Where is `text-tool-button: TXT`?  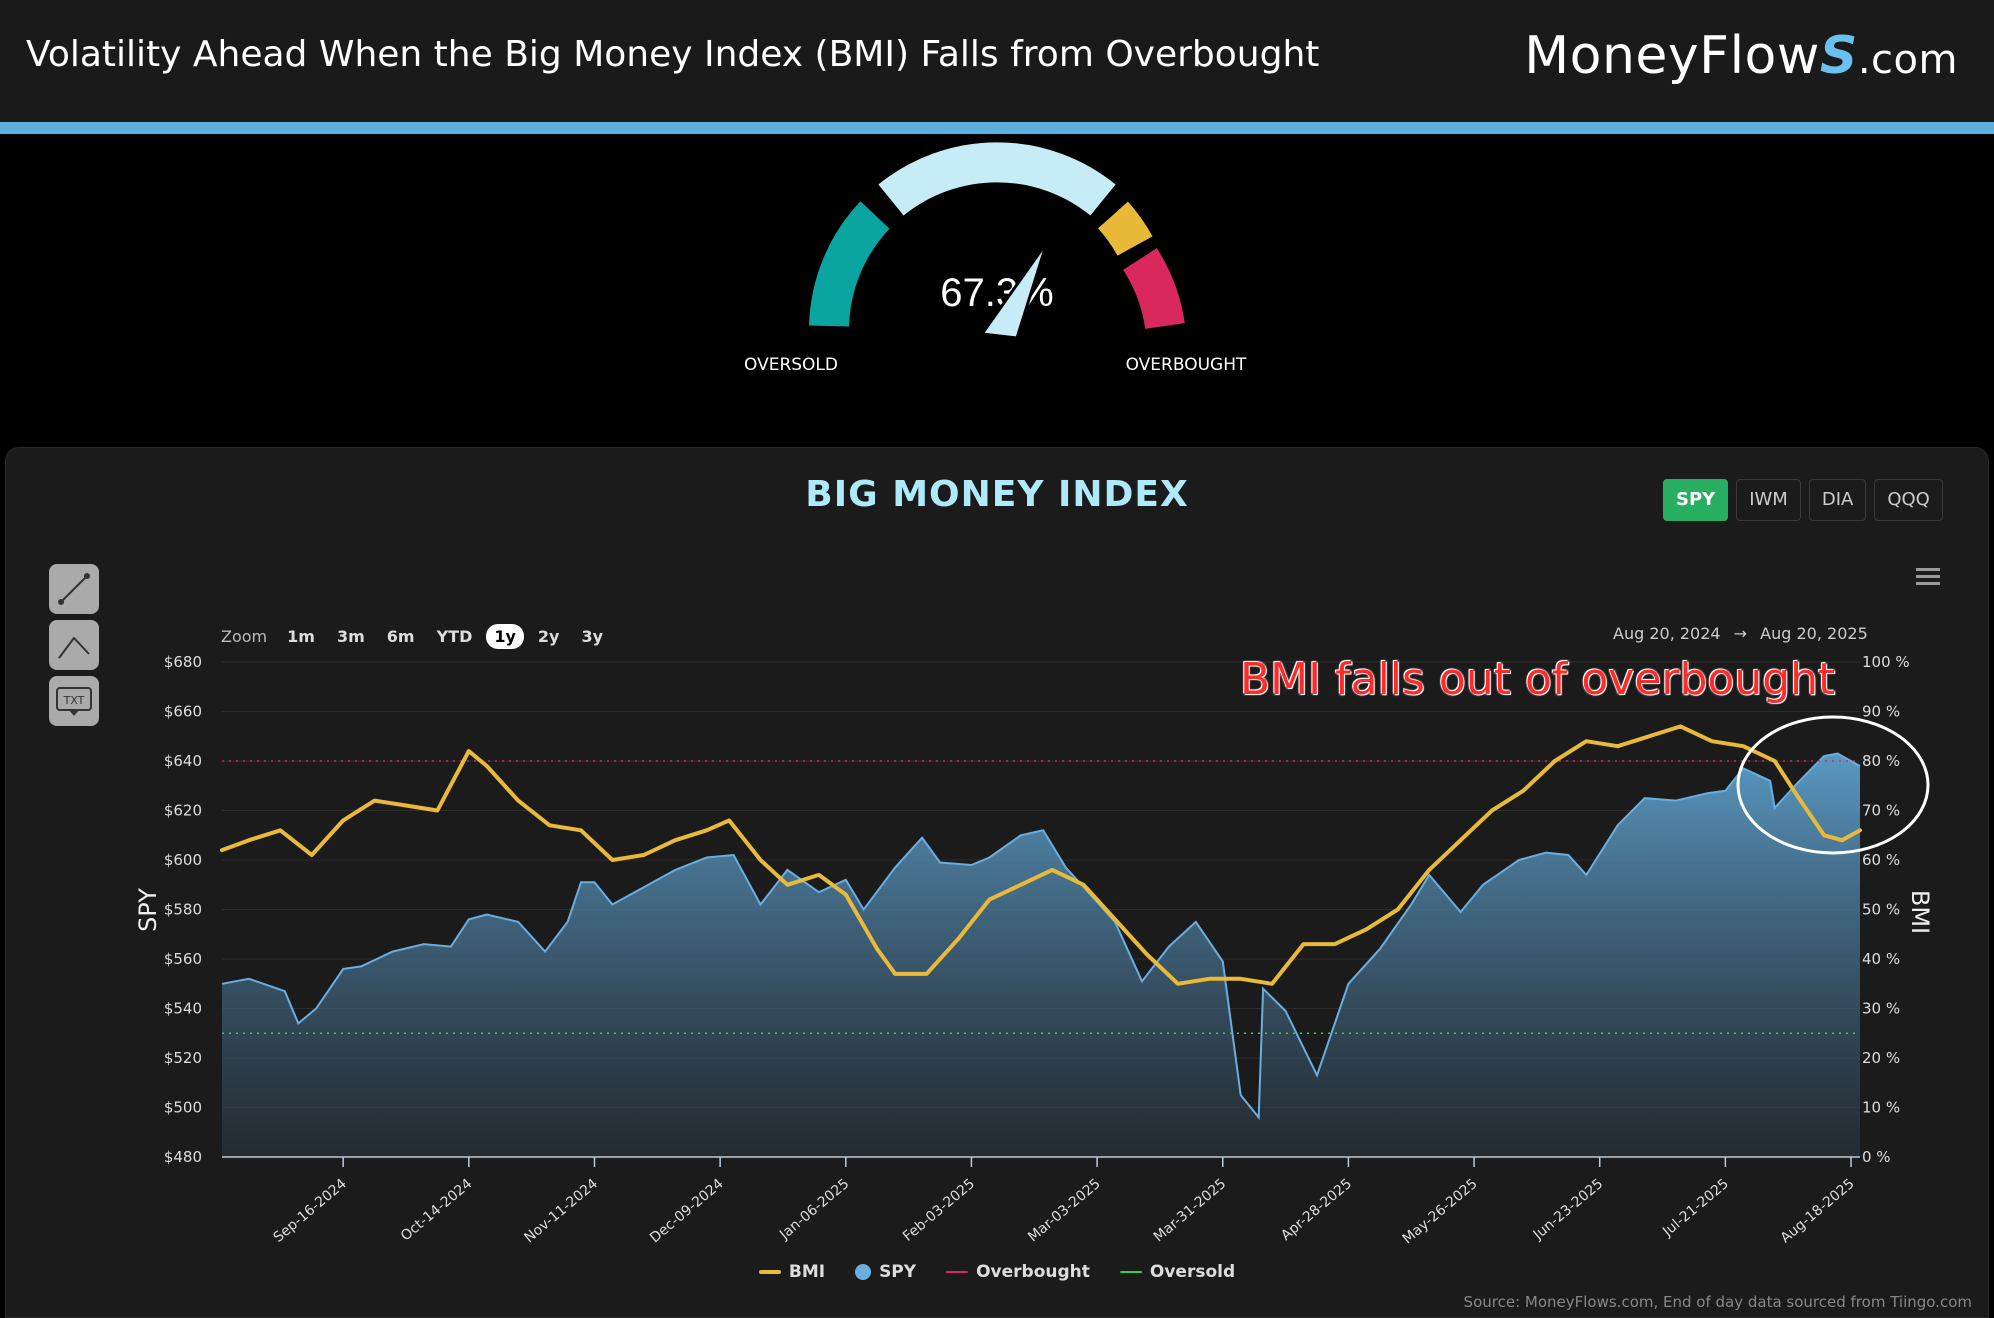 text-tool-button: TXT is located at coordinates (74, 701).